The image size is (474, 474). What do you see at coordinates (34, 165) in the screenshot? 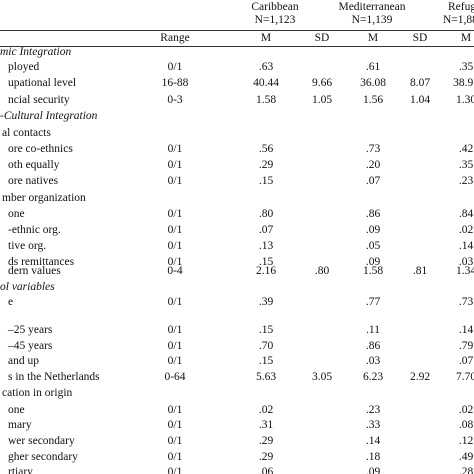
I see `row-label: oth equally` at bounding box center [34, 165].